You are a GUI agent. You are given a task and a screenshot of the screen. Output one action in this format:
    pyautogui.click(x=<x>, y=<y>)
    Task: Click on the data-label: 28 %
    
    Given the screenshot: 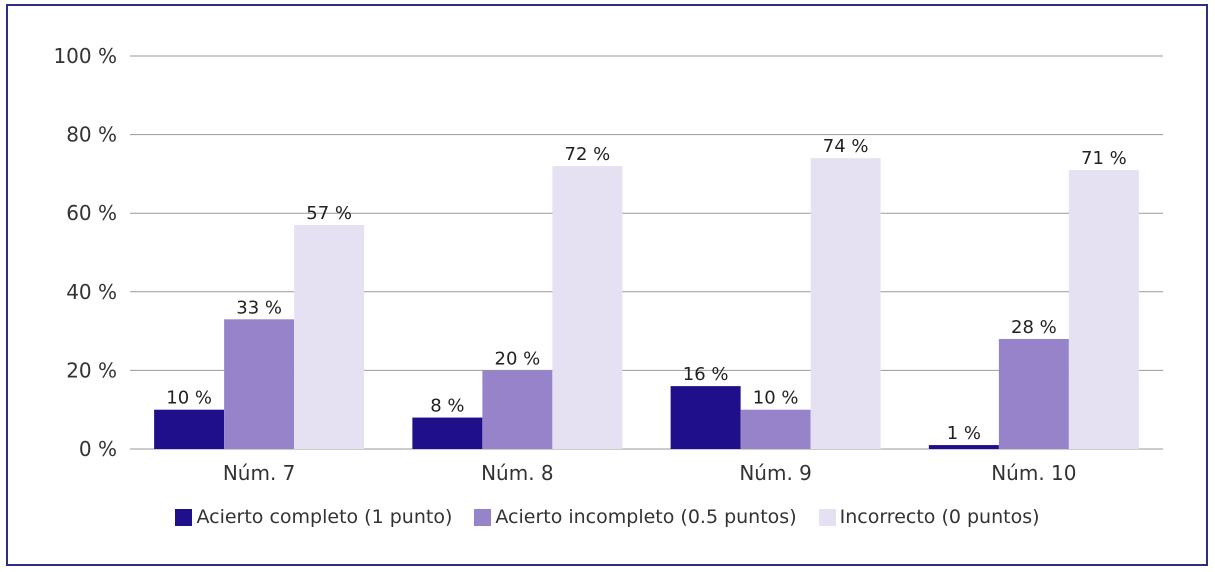 What is the action you would take?
    pyautogui.click(x=1034, y=327)
    